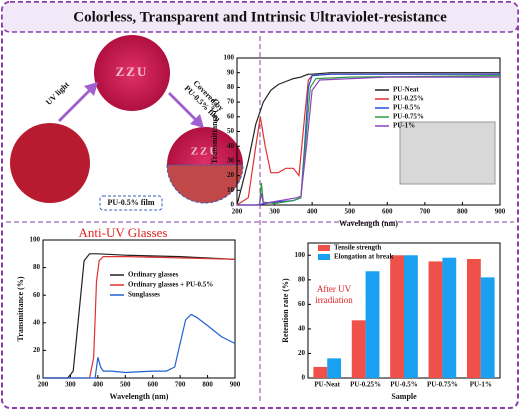 The height and width of the screenshot is (415, 520). What do you see at coordinates (123, 232) in the screenshot?
I see `chart-title: Anti-UV Glasses` at bounding box center [123, 232].